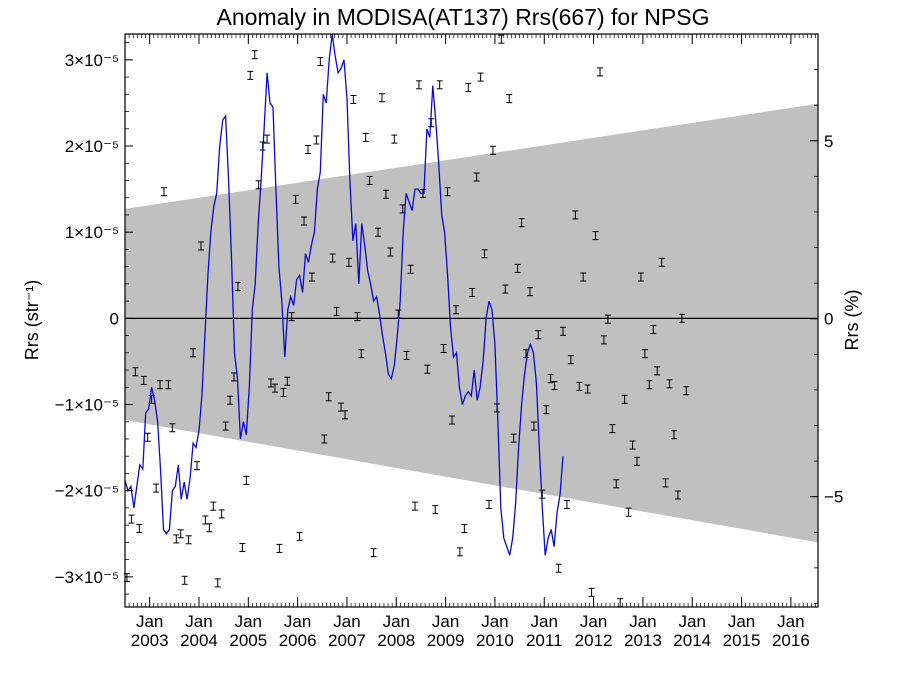 The width and height of the screenshot is (900, 675). Describe the element at coordinates (791, 640) in the screenshot. I see `x-tick-year: 2016` at that location.